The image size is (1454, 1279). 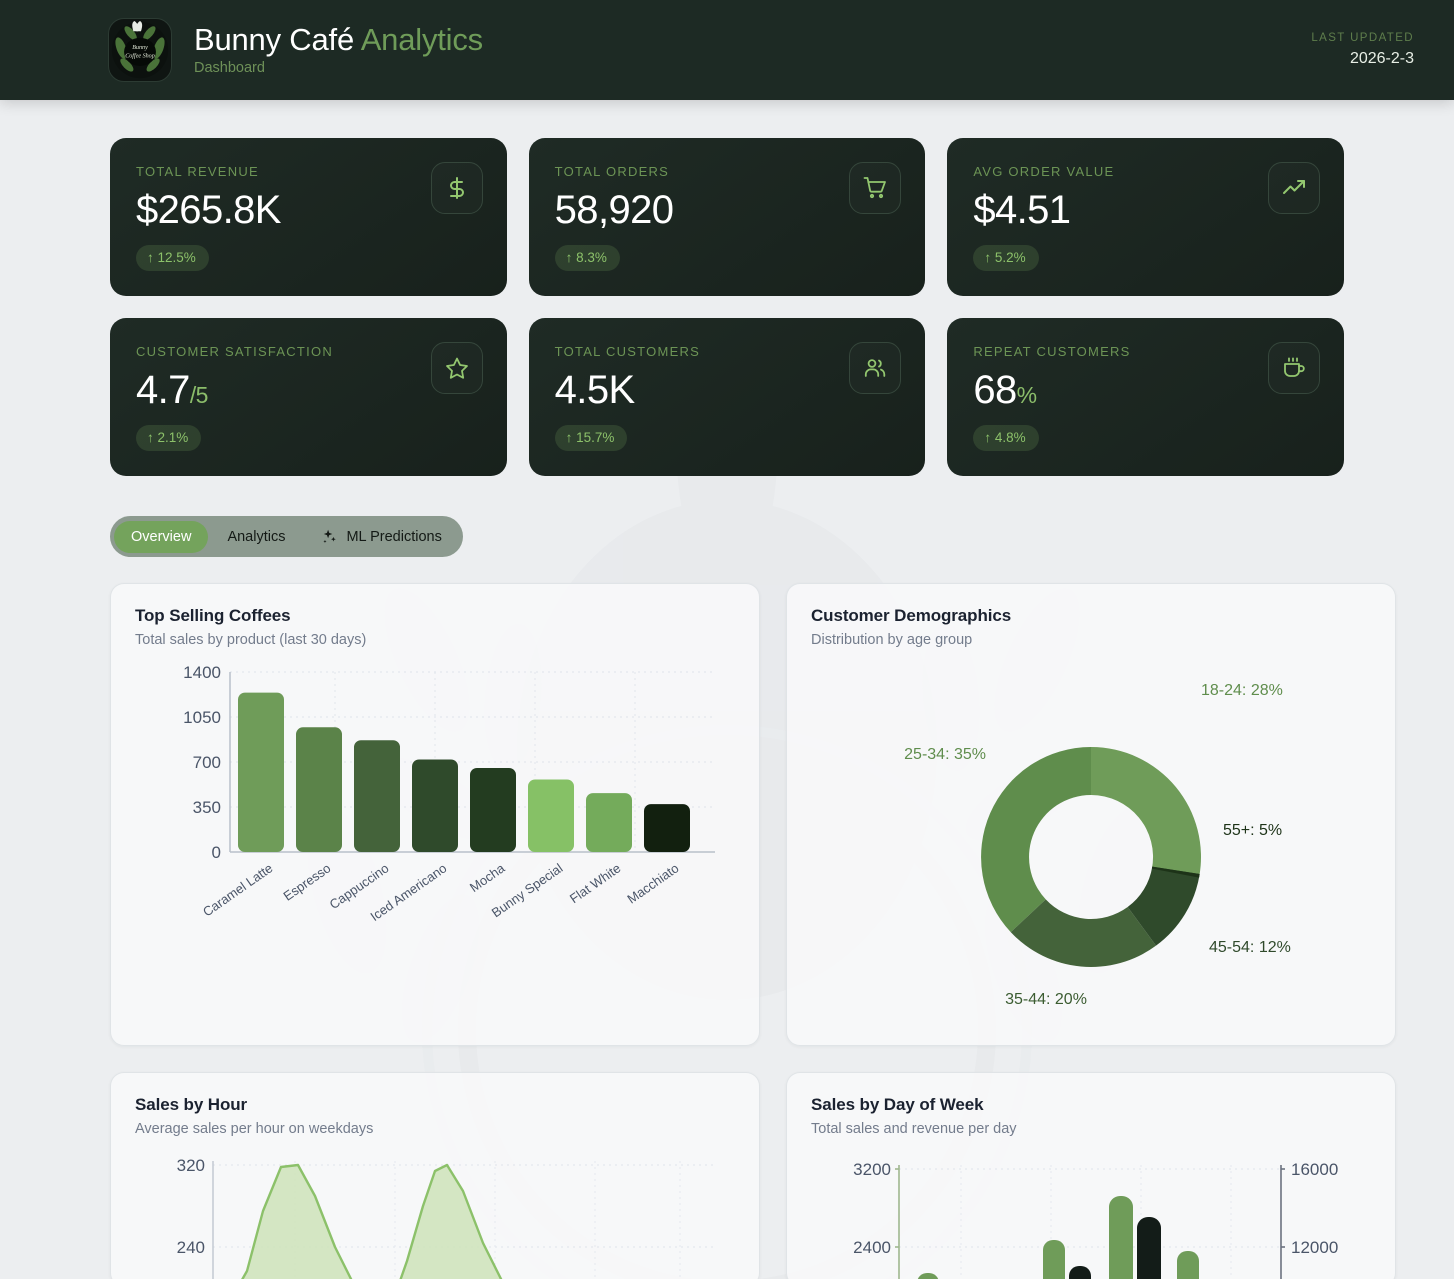 I want to click on svg-text: Macchiato, so click(x=652, y=883).